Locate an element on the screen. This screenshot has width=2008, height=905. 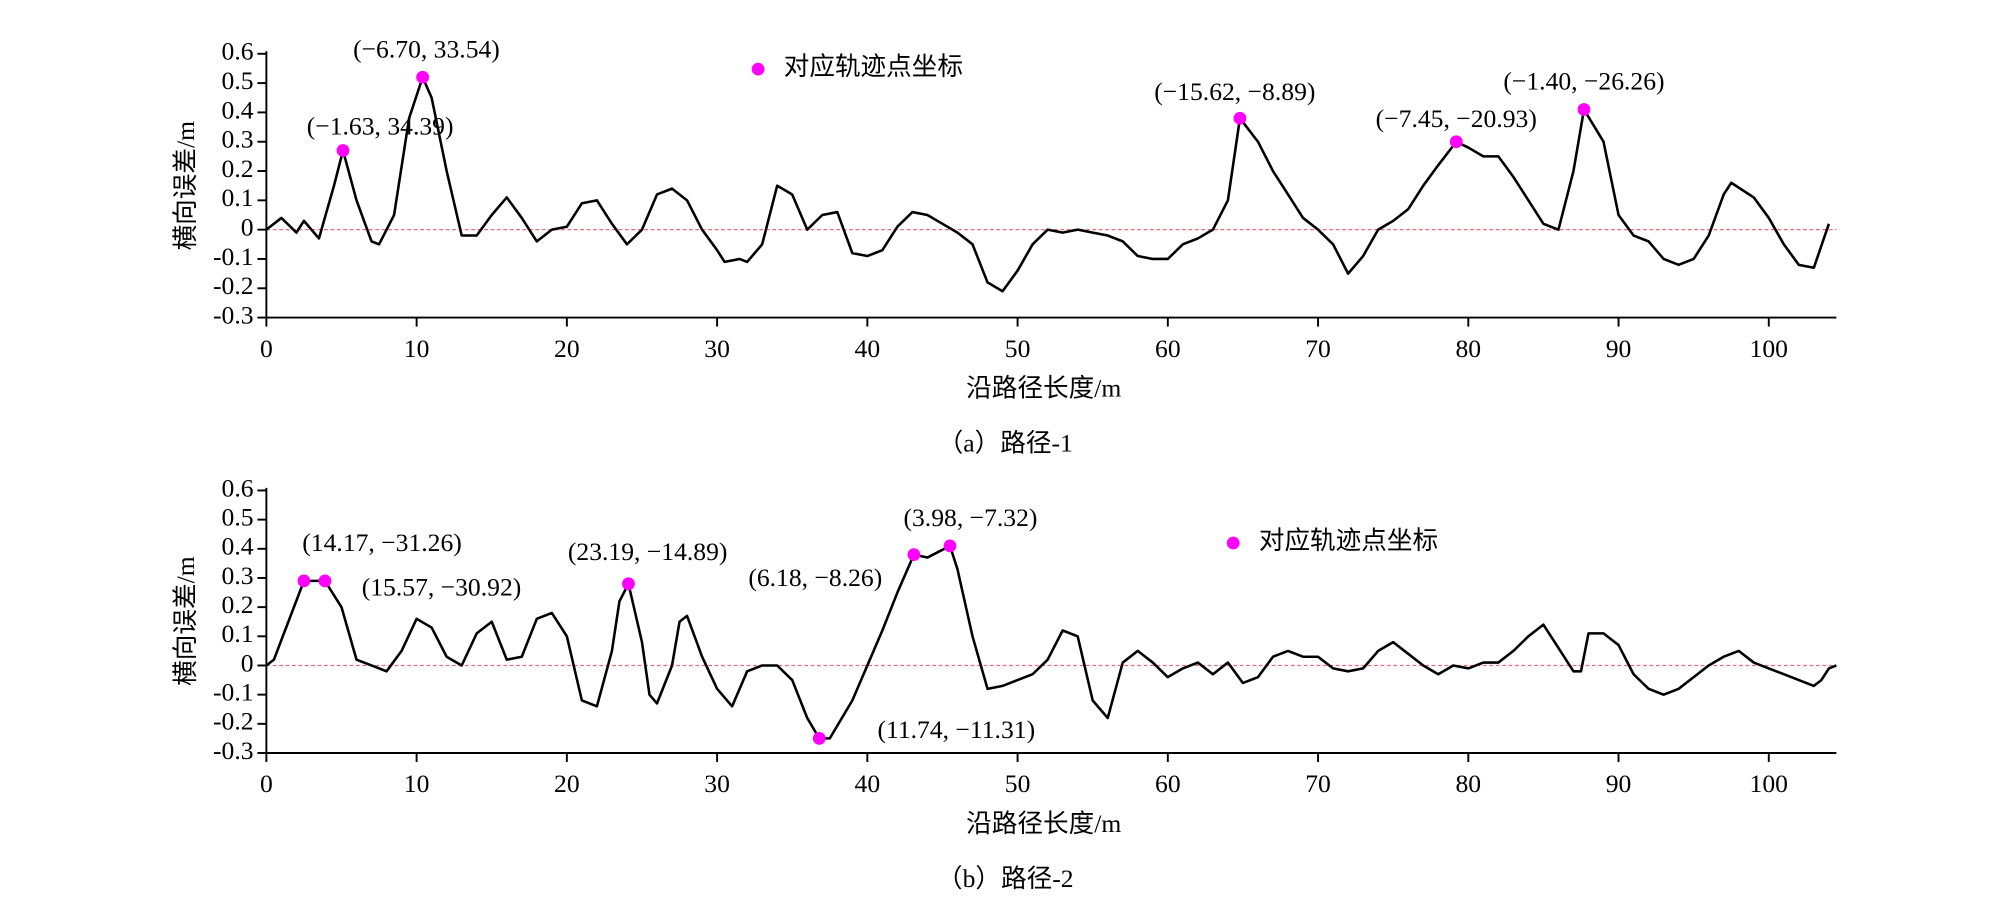
point-label: (−6.70, 33.54) is located at coordinates (426, 48).